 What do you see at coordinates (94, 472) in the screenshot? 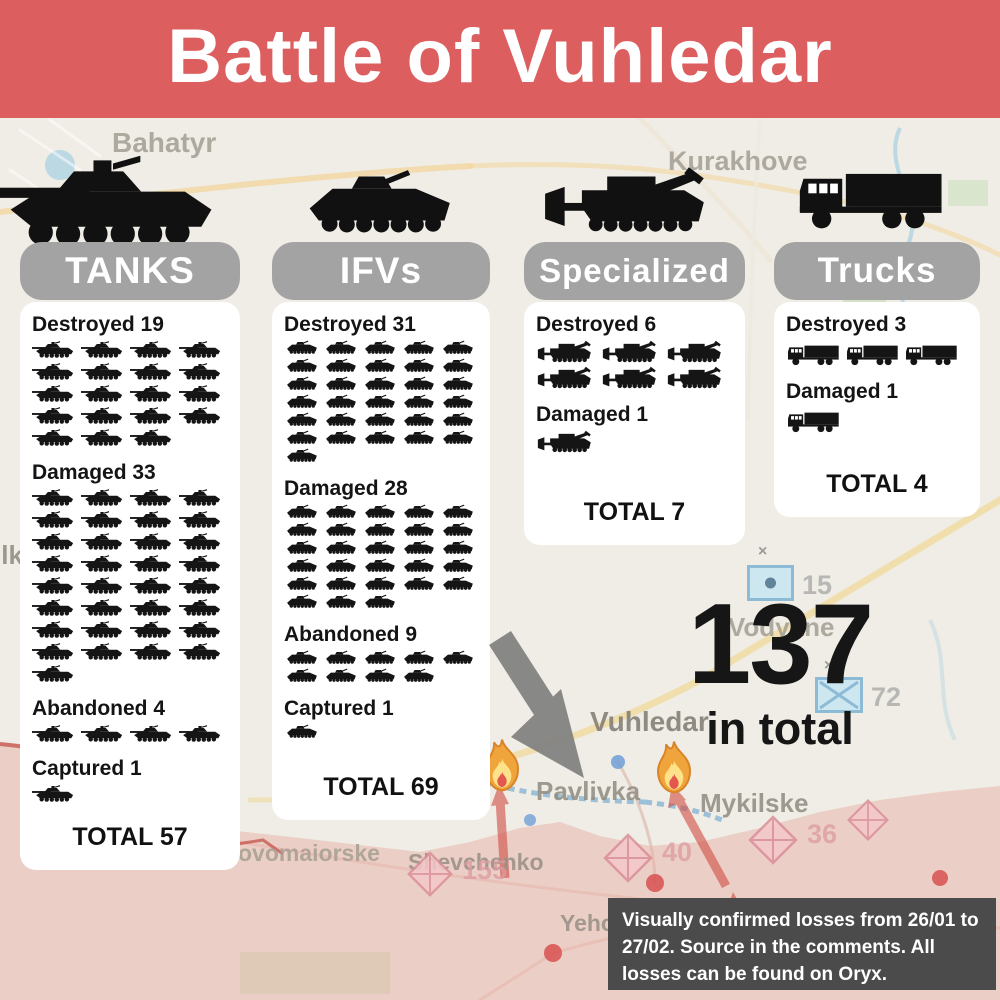
I see `section-heading-damaged: Damaged 33` at bounding box center [94, 472].